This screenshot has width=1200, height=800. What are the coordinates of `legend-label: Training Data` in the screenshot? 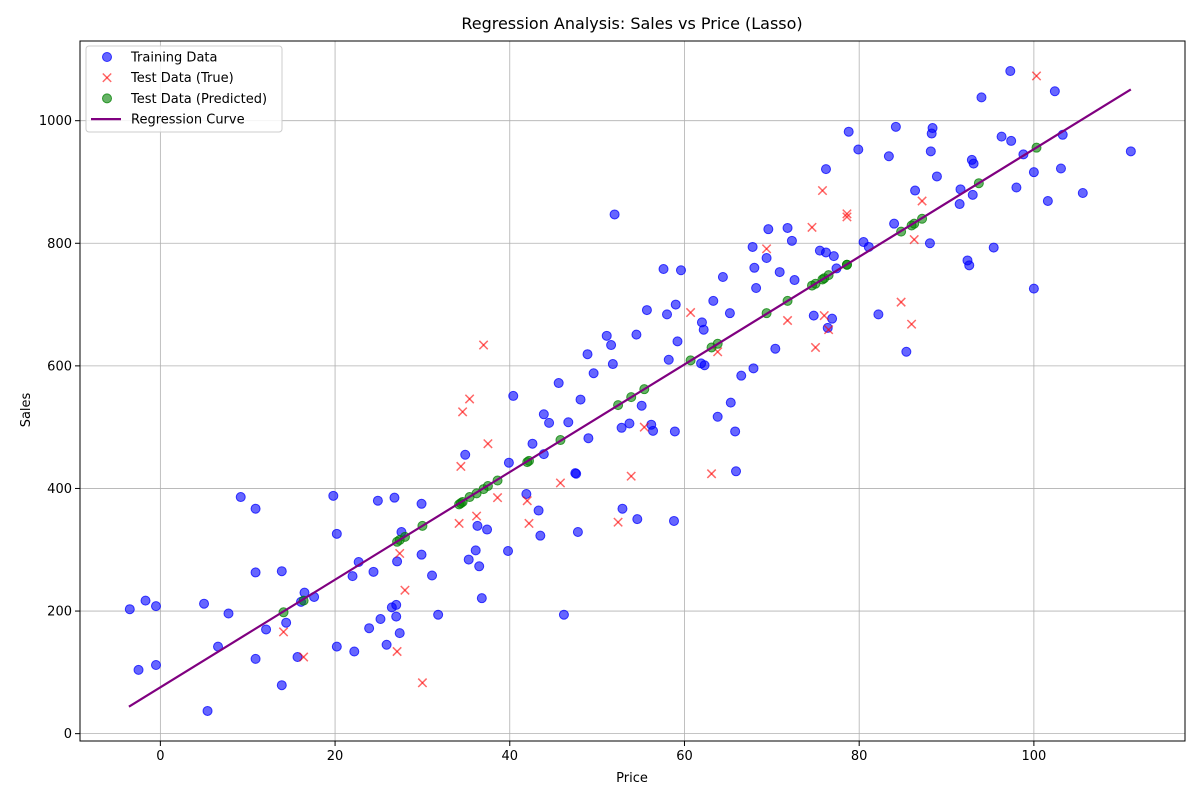 It's located at (173, 58).